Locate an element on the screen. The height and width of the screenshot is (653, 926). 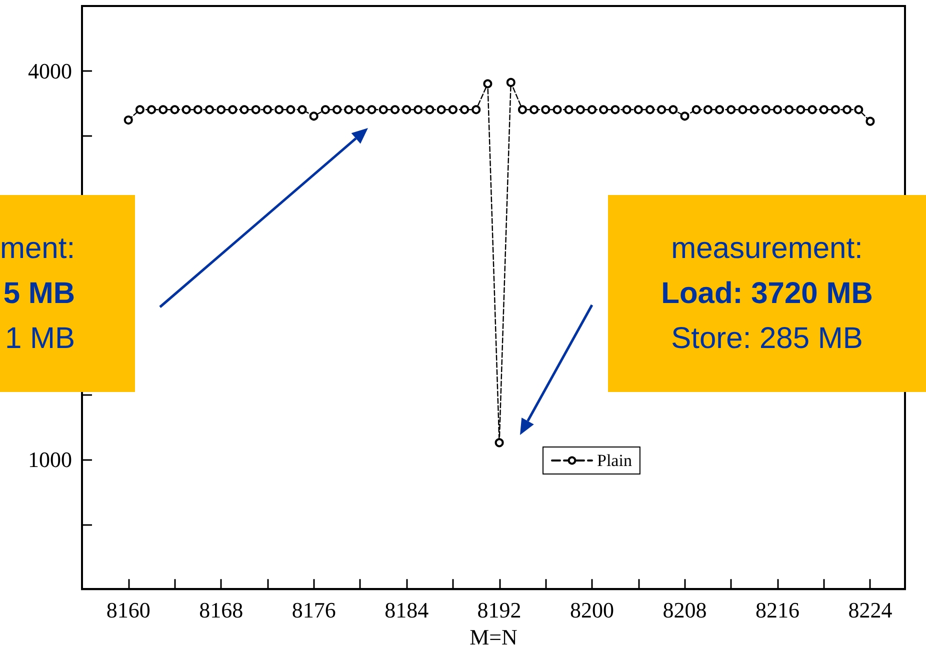
callout-box: measurement: Load: 3720 MB Store: 285 MB is located at coordinates (767, 293).